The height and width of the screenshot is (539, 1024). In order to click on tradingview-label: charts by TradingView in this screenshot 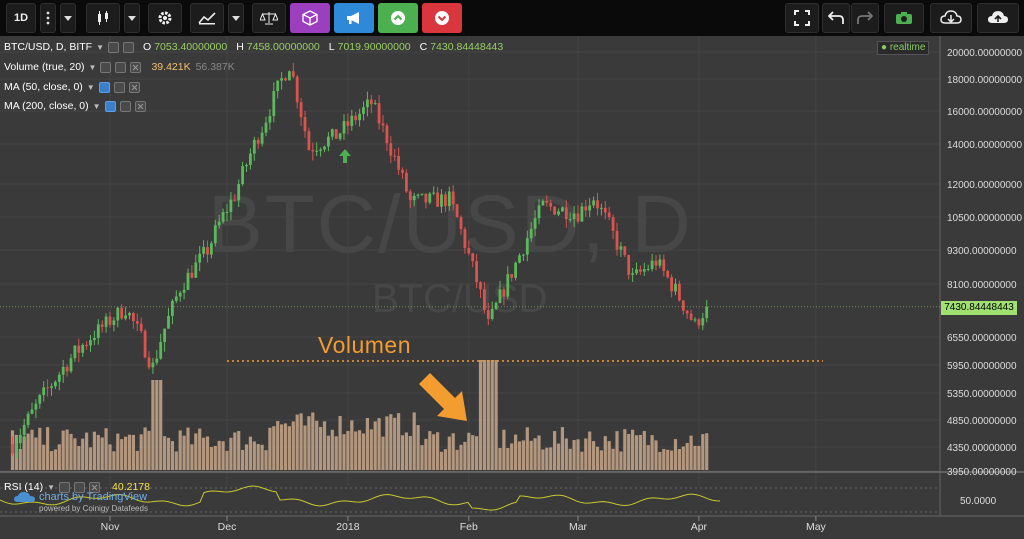, I will do `click(93, 497)`.